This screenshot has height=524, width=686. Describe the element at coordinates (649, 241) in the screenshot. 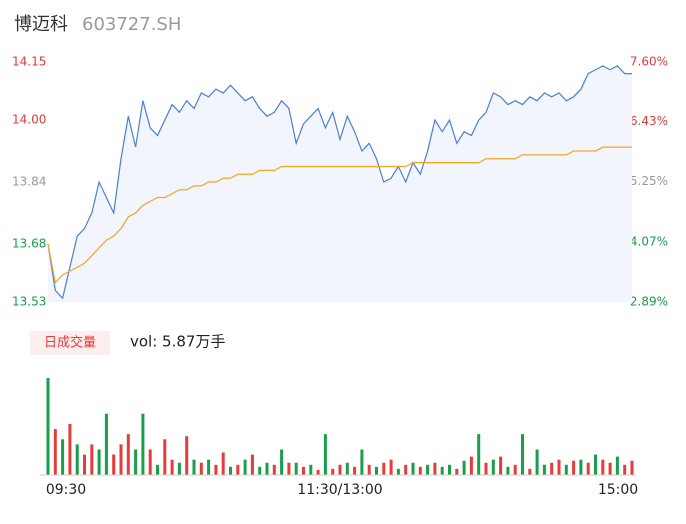

I see `y2-tick-label: 4.07%` at that location.